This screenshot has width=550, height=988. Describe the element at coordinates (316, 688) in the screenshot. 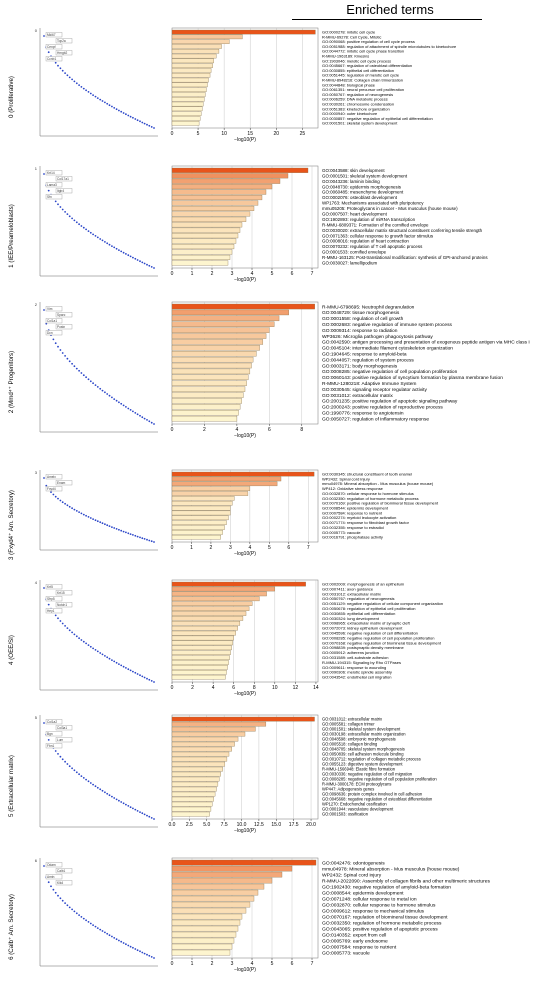

I see `x-tick-label: 14` at that location.